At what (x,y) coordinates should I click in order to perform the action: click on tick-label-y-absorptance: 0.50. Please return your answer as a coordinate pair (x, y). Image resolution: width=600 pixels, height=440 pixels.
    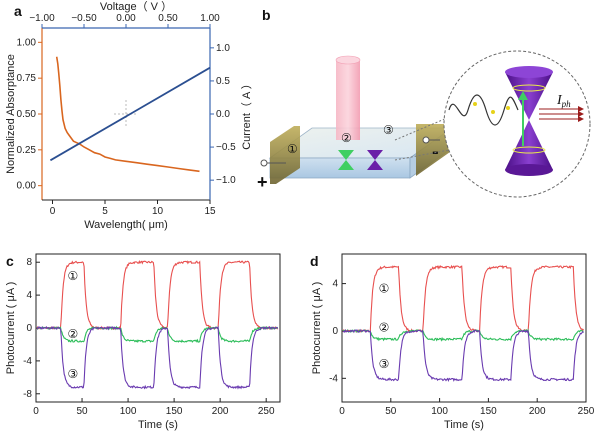
    Looking at the image, I should click on (27, 114).